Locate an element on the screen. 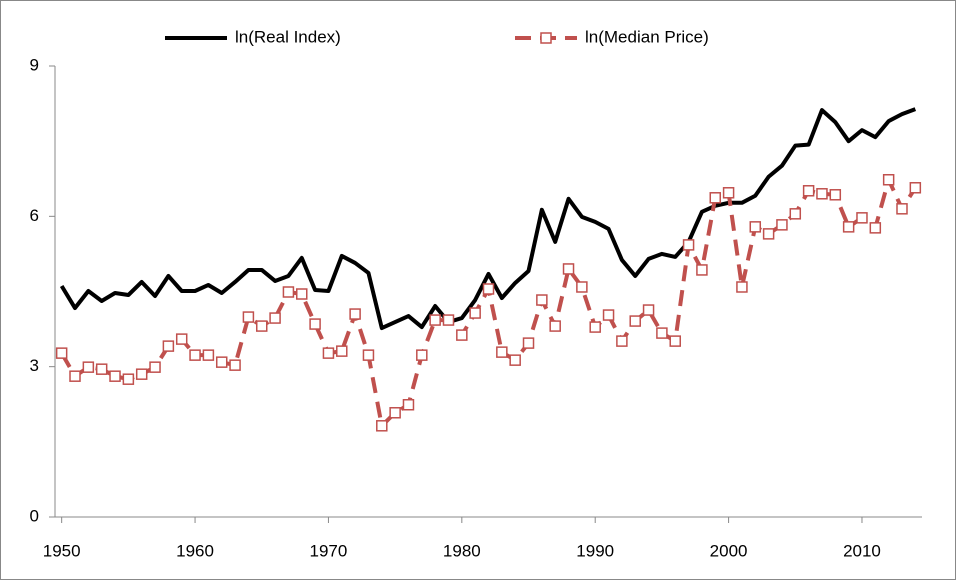 The width and height of the screenshot is (956, 580). y-tick-label: 3 is located at coordinates (34, 365).